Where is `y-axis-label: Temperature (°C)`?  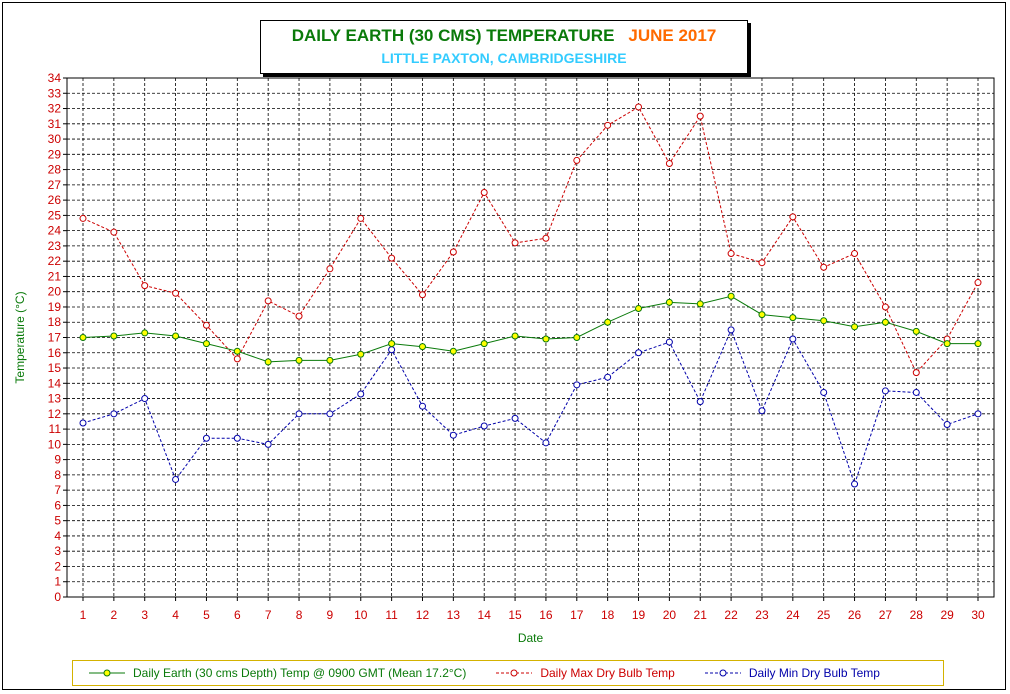 y-axis-label: Temperature (°C) is located at coordinates (20, 337).